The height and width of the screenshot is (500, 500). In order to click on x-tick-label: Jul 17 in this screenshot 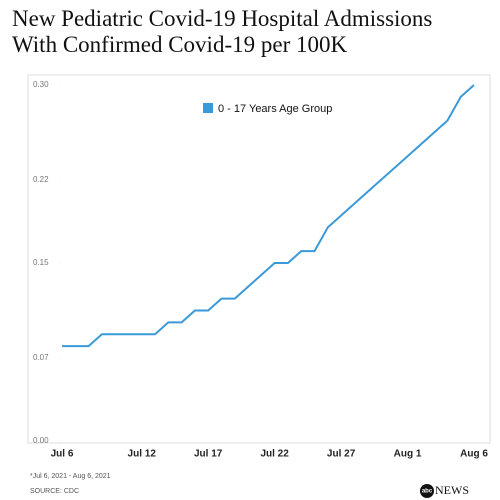, I will do `click(208, 454)`.